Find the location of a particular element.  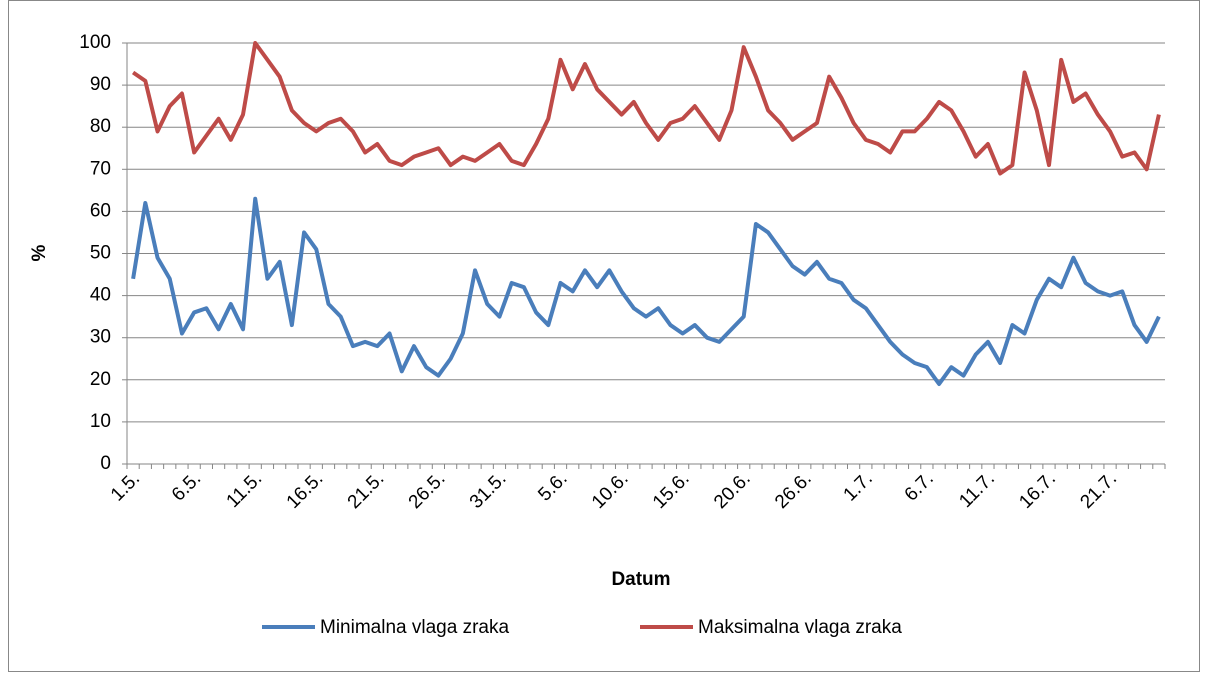

y-tick-label: 40 is located at coordinates (100, 295).